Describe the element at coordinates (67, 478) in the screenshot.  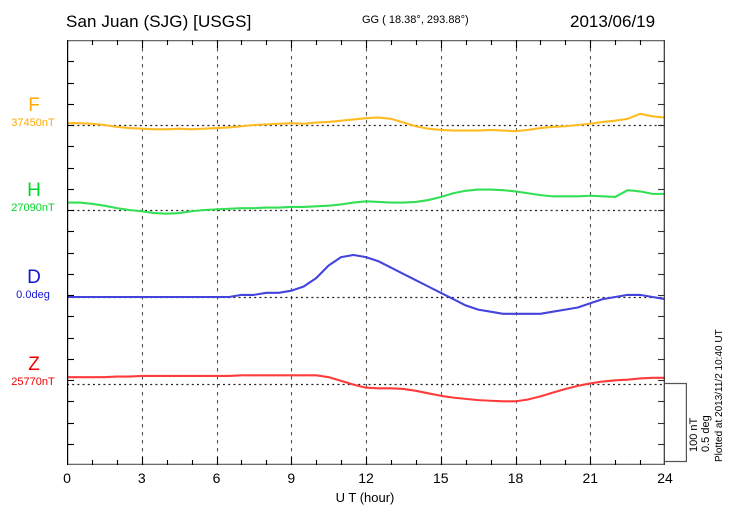
I see `x-tick-label: 0` at that location.